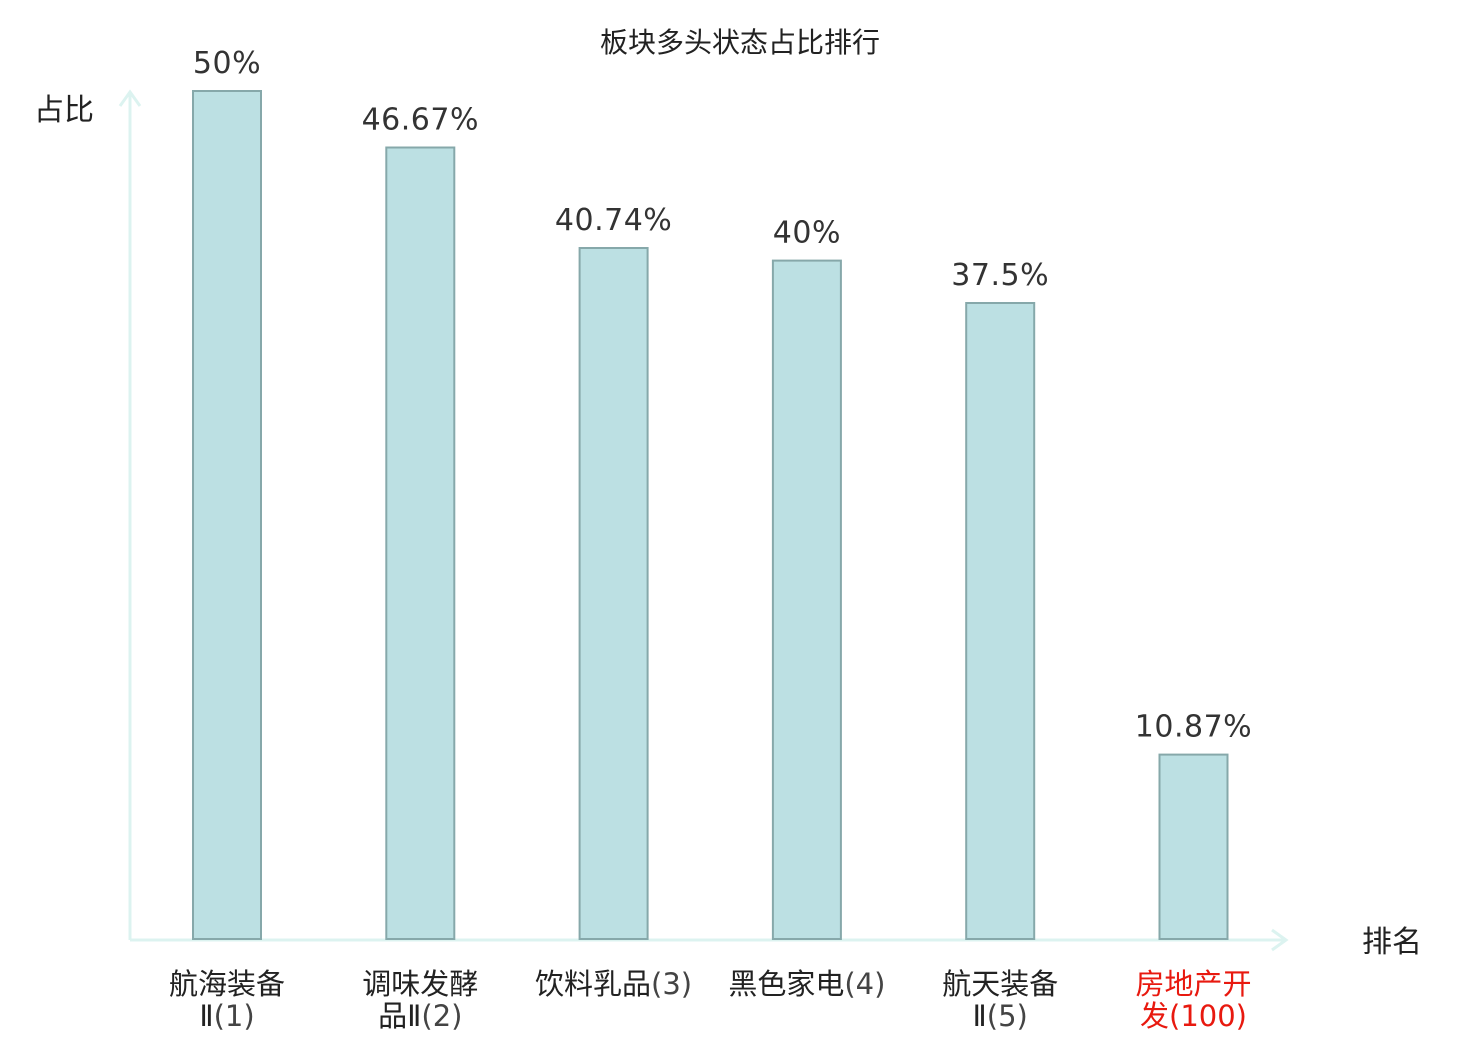 The image size is (1480, 1044). What do you see at coordinates (1280, 940) in the screenshot?
I see `x-axis-arrow` at bounding box center [1280, 940].